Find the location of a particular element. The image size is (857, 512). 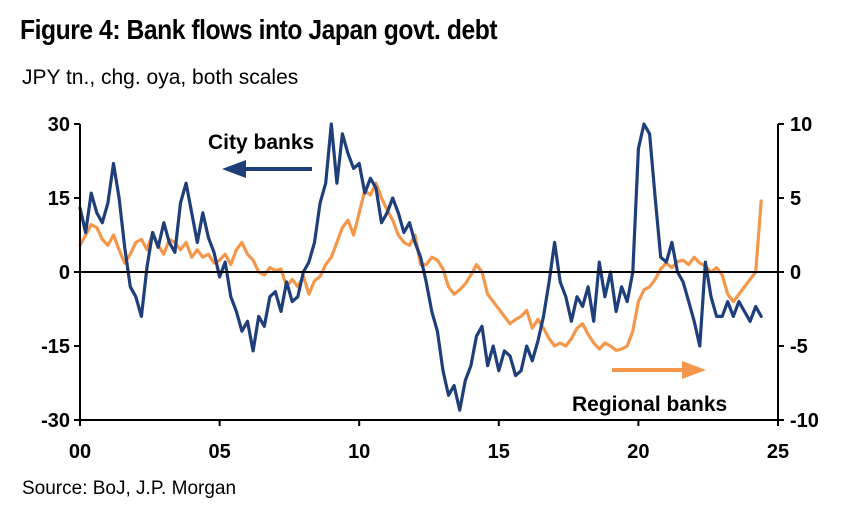

city-banks-label: City banks is located at coordinates (261, 142).